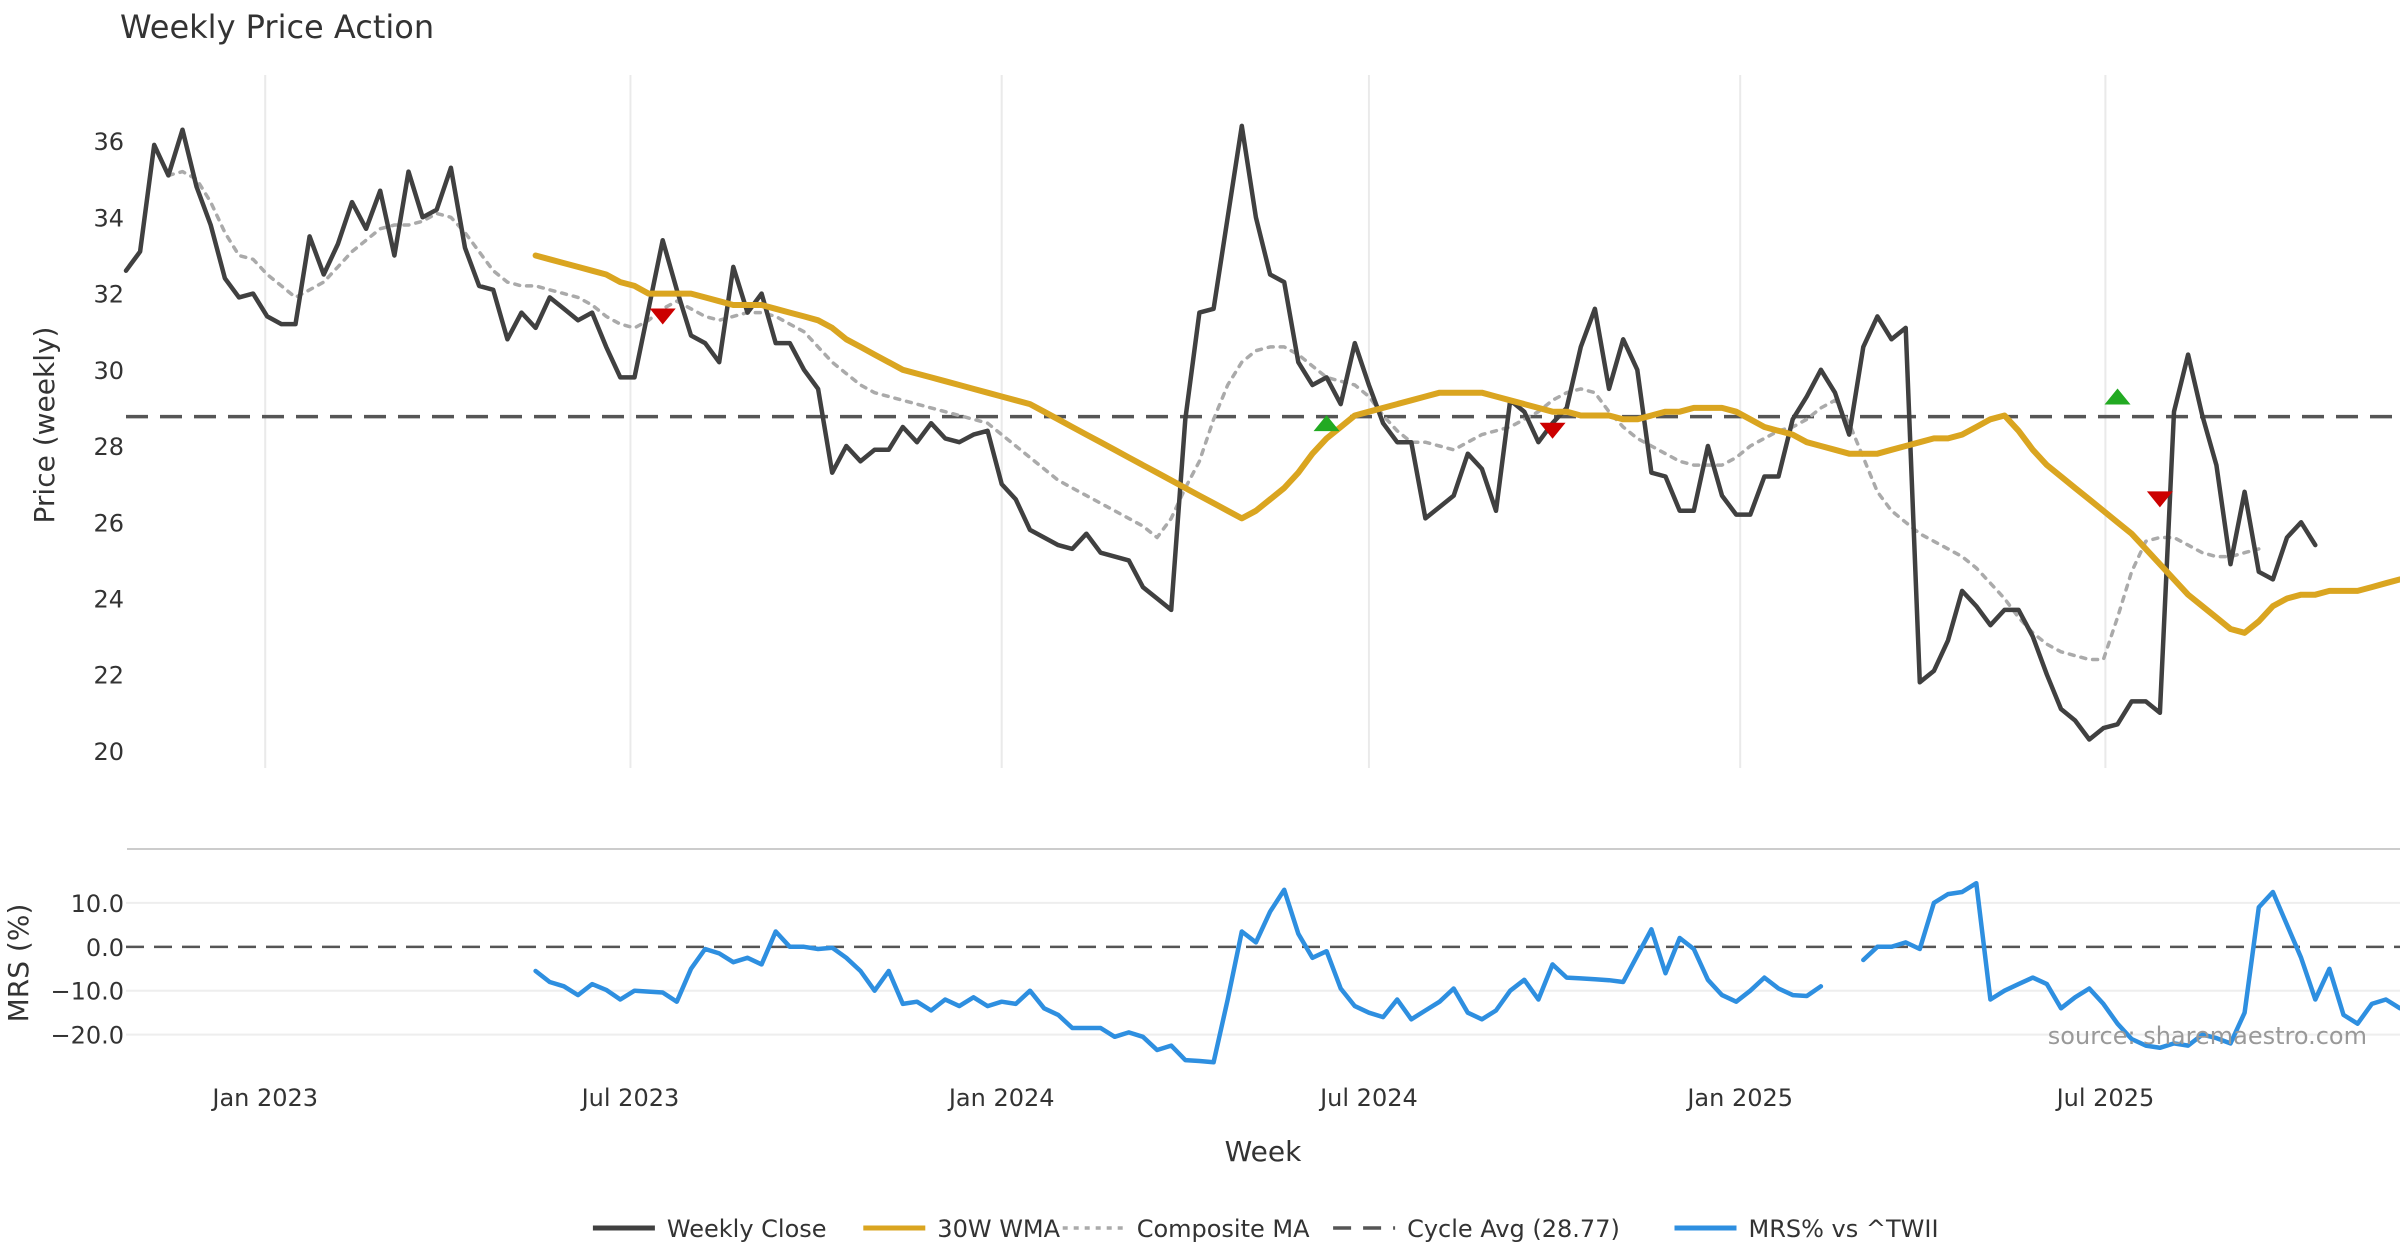 The height and width of the screenshot is (1260, 2400). I want to click on mrs-ytick-label: −20.0, so click(87, 1036).